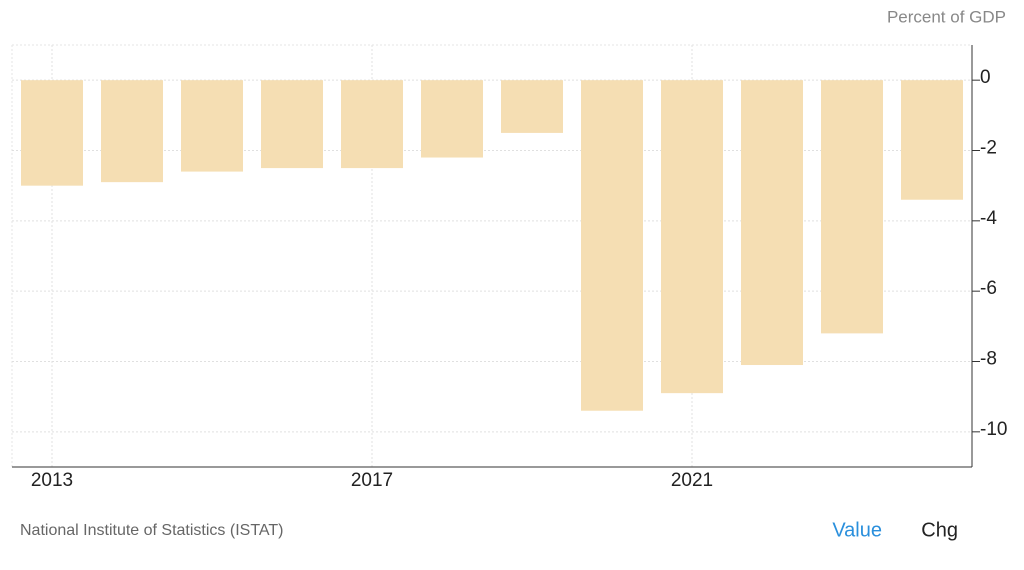 The width and height of the screenshot is (1024, 570). Describe the element at coordinates (988, 288) in the screenshot. I see `y-tick-label: -6` at that location.